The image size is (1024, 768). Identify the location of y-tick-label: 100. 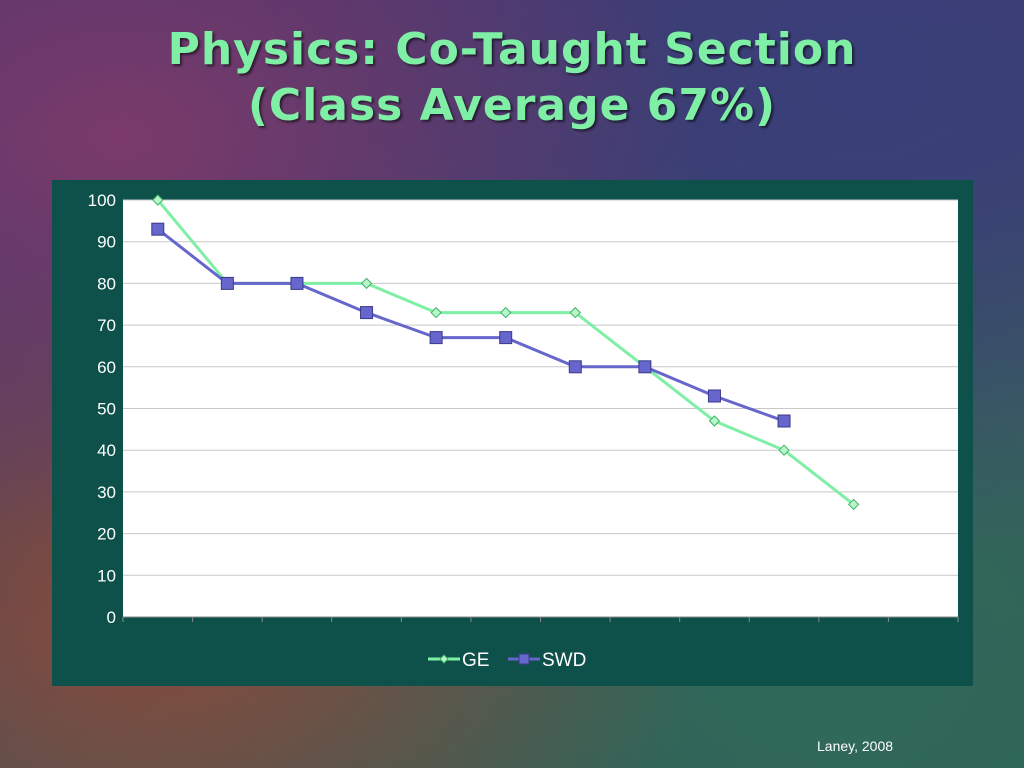
(102, 200).